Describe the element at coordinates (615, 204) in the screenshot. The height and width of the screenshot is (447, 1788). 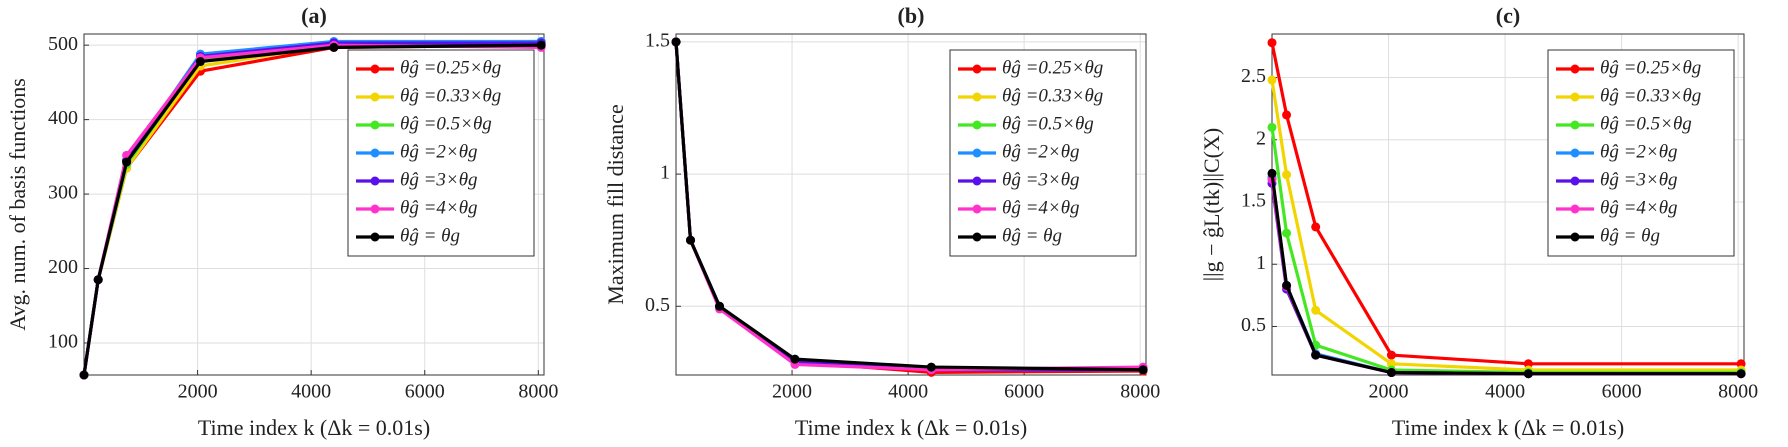
I see `y-axis-label: Maximum fill distance` at that location.